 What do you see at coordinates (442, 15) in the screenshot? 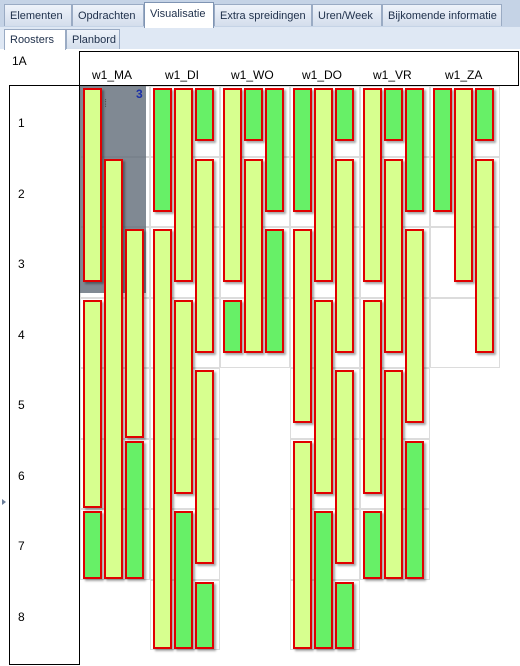
I see `tab-bijkomende-informatie: Bijkomende informatie` at bounding box center [442, 15].